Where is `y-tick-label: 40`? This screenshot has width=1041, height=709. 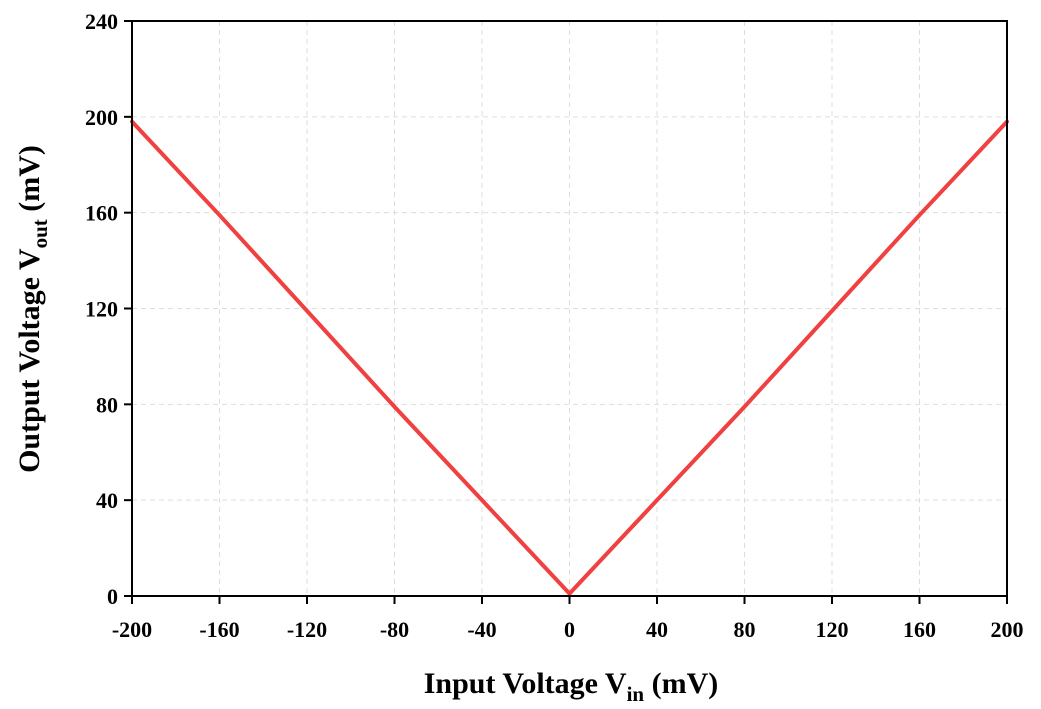 y-tick-label: 40 is located at coordinates (107, 500).